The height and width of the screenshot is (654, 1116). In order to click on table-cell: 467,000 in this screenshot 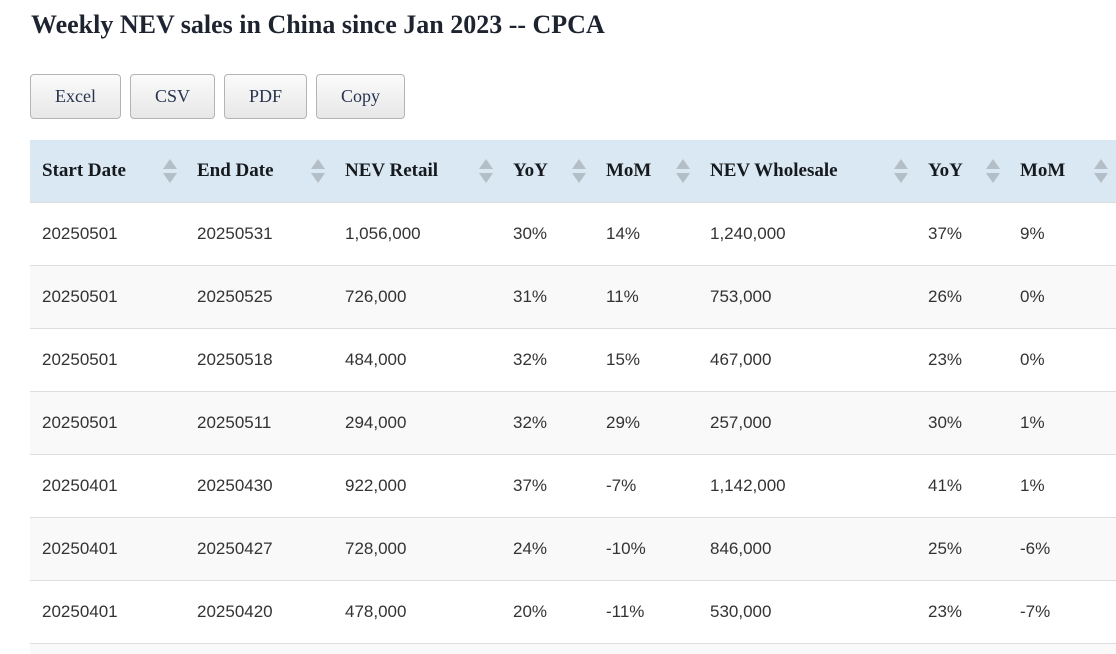, I will do `click(807, 359)`.